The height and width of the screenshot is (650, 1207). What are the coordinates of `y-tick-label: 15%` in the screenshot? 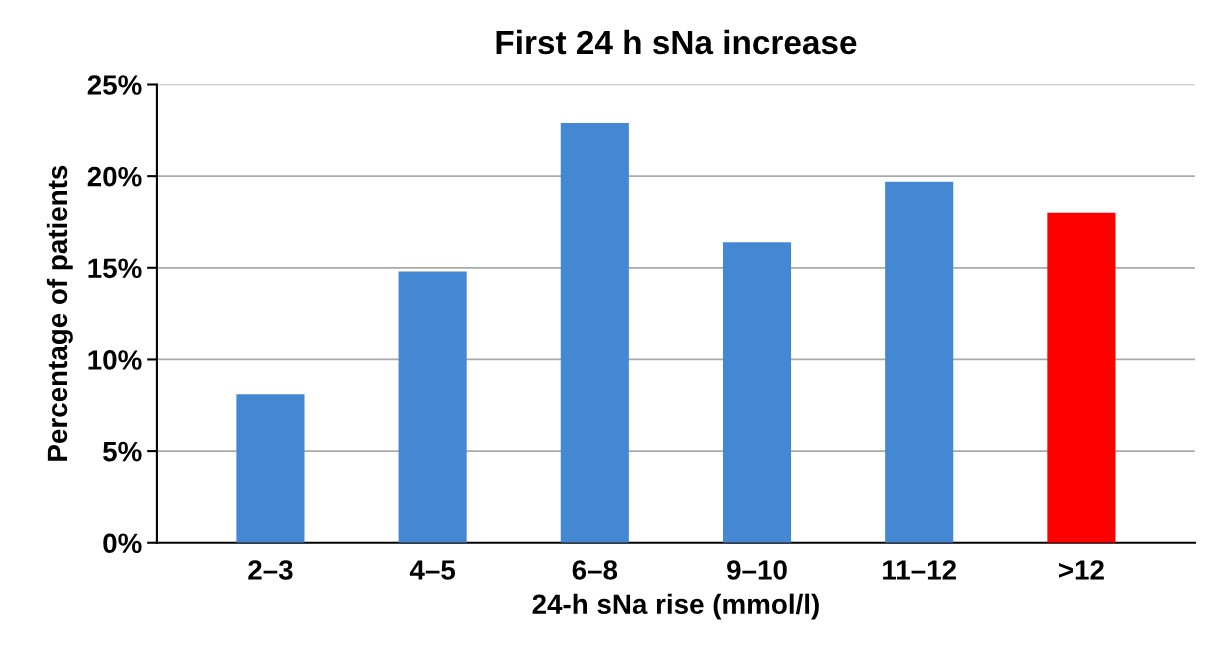 It's located at (115, 268).